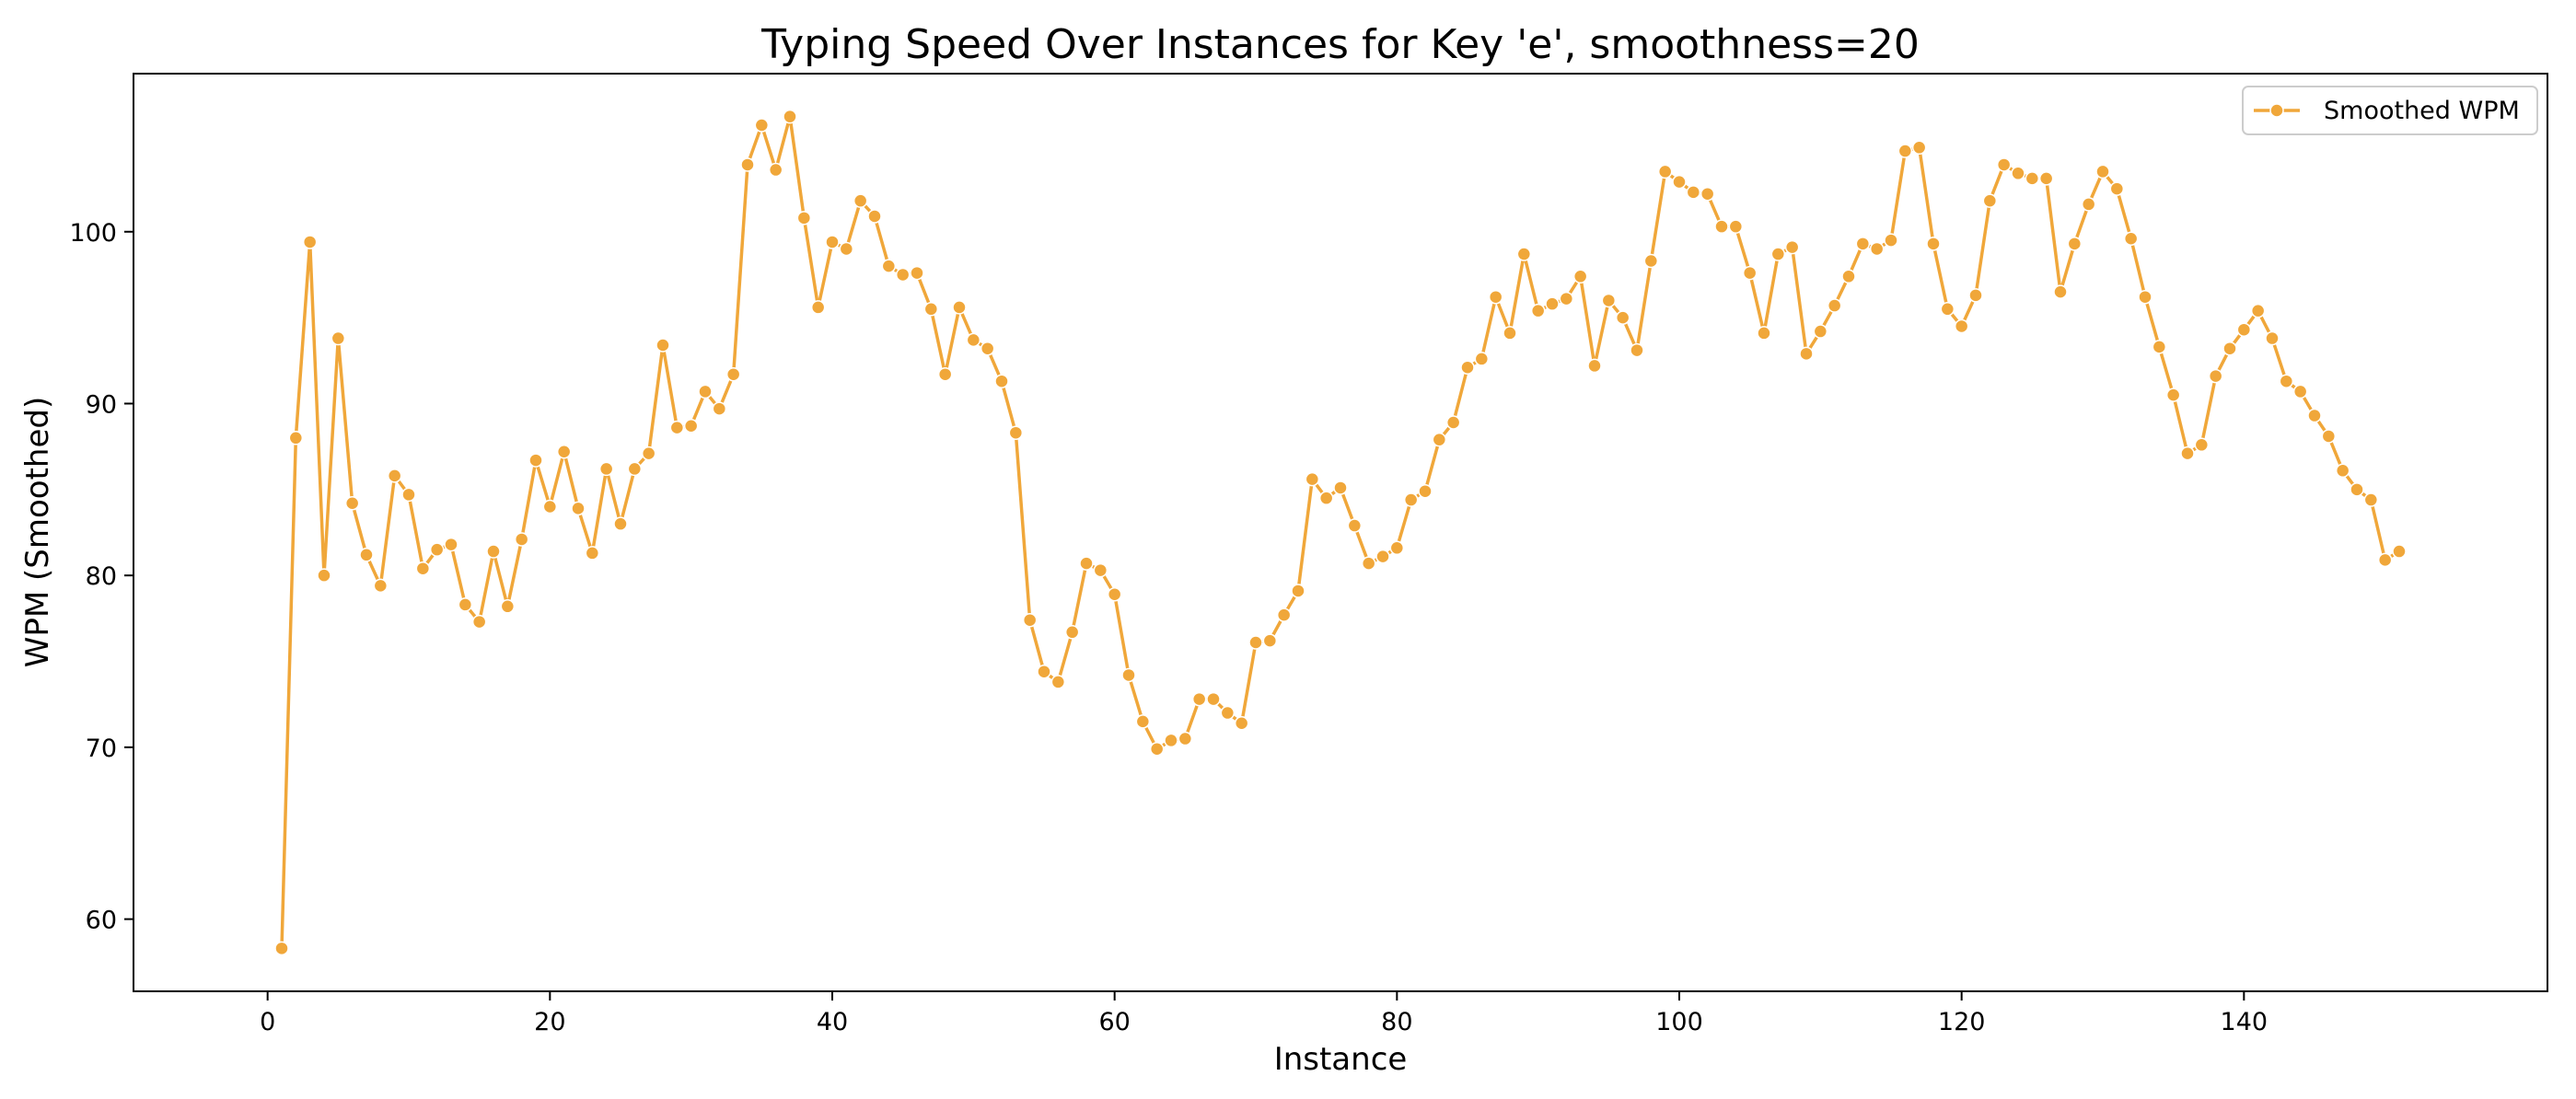  I want to click on y-tick-label: 100, so click(93, 233).